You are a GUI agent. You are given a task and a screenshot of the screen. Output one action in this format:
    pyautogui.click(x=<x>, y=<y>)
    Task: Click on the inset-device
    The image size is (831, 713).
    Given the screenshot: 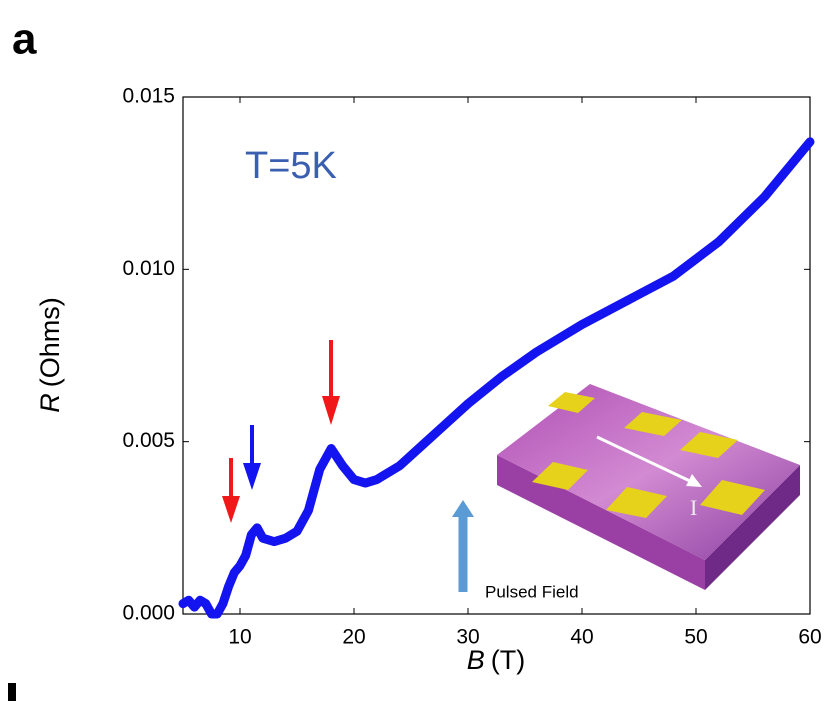 What is the action you would take?
    pyautogui.click(x=626, y=488)
    